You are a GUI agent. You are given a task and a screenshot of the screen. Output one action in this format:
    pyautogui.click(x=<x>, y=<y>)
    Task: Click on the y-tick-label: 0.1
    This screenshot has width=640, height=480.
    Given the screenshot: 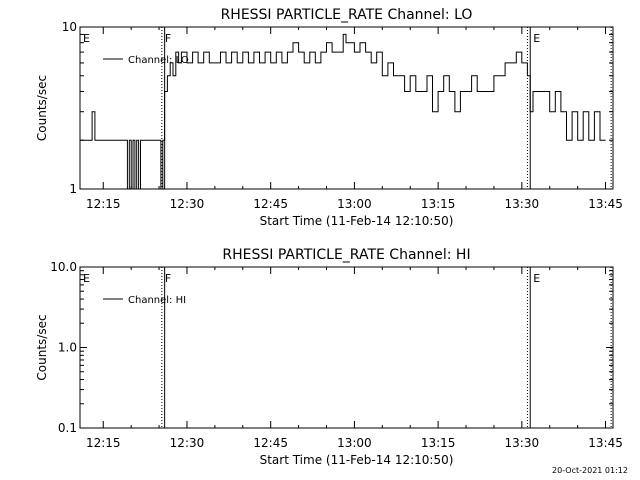 What is the action you would take?
    pyautogui.click(x=67, y=428)
    